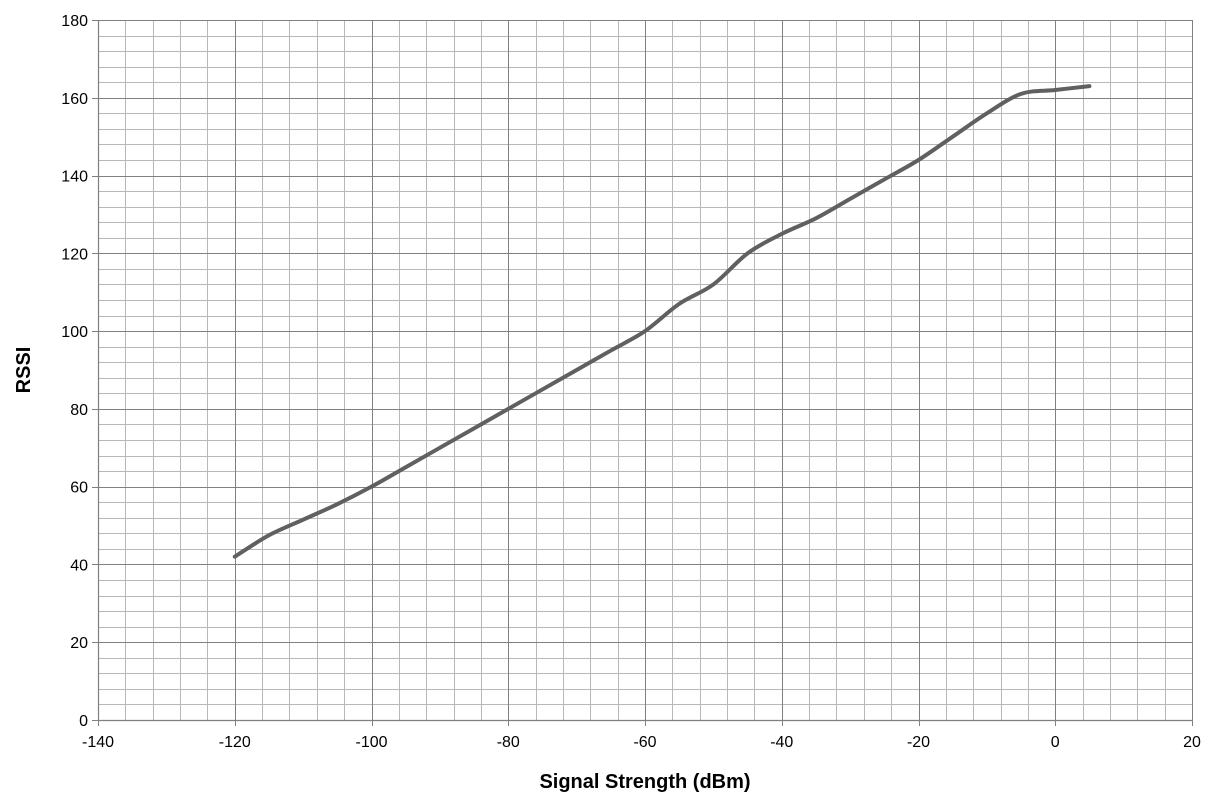 This screenshot has width=1212, height=796. I want to click on y-tick-label: 60, so click(79, 488).